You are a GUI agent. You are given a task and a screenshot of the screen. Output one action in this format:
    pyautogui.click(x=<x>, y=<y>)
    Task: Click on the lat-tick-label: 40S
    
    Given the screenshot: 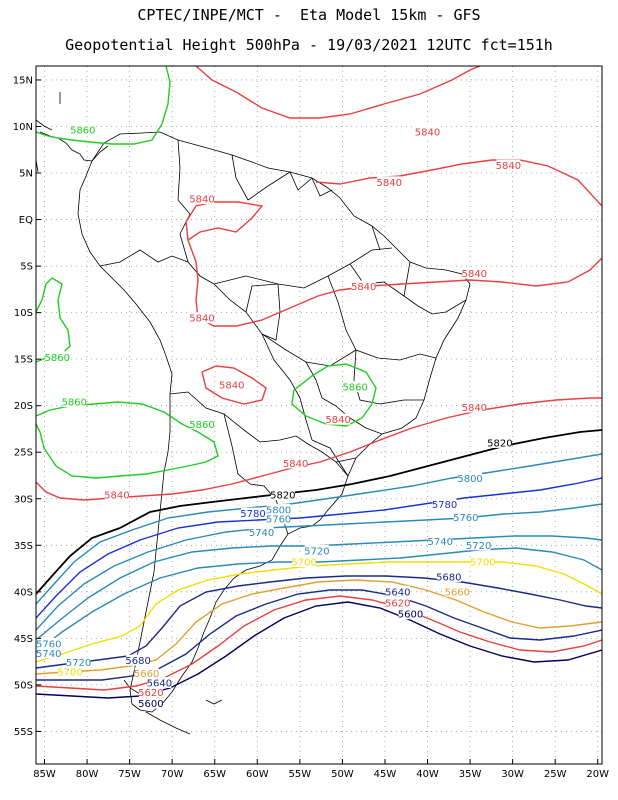 What is the action you would take?
    pyautogui.click(x=23, y=592)
    